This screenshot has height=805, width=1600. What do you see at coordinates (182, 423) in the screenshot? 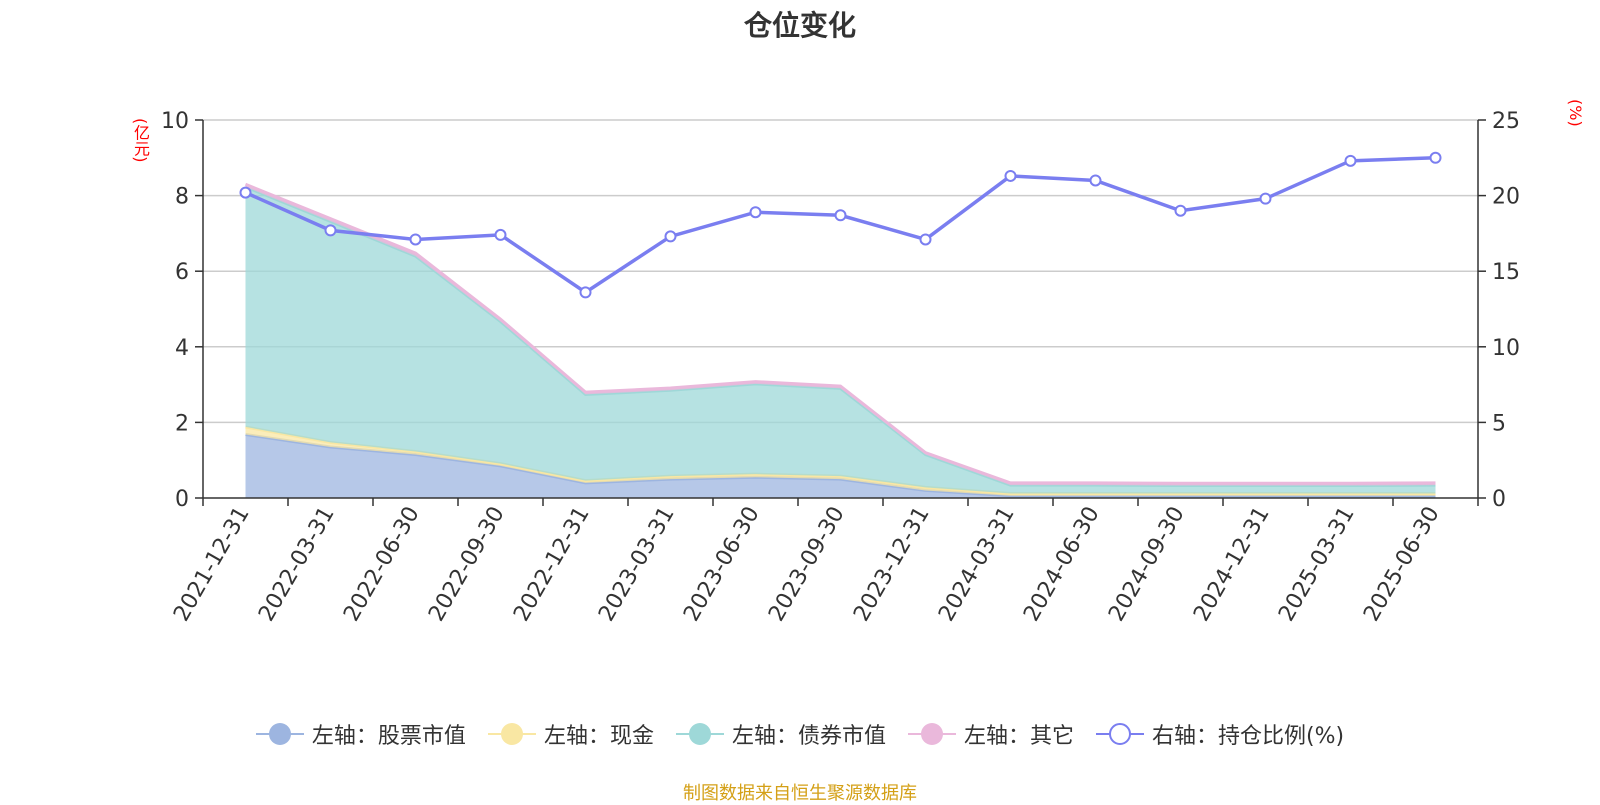
I see `left-axis-tick-label: 2` at bounding box center [182, 423].